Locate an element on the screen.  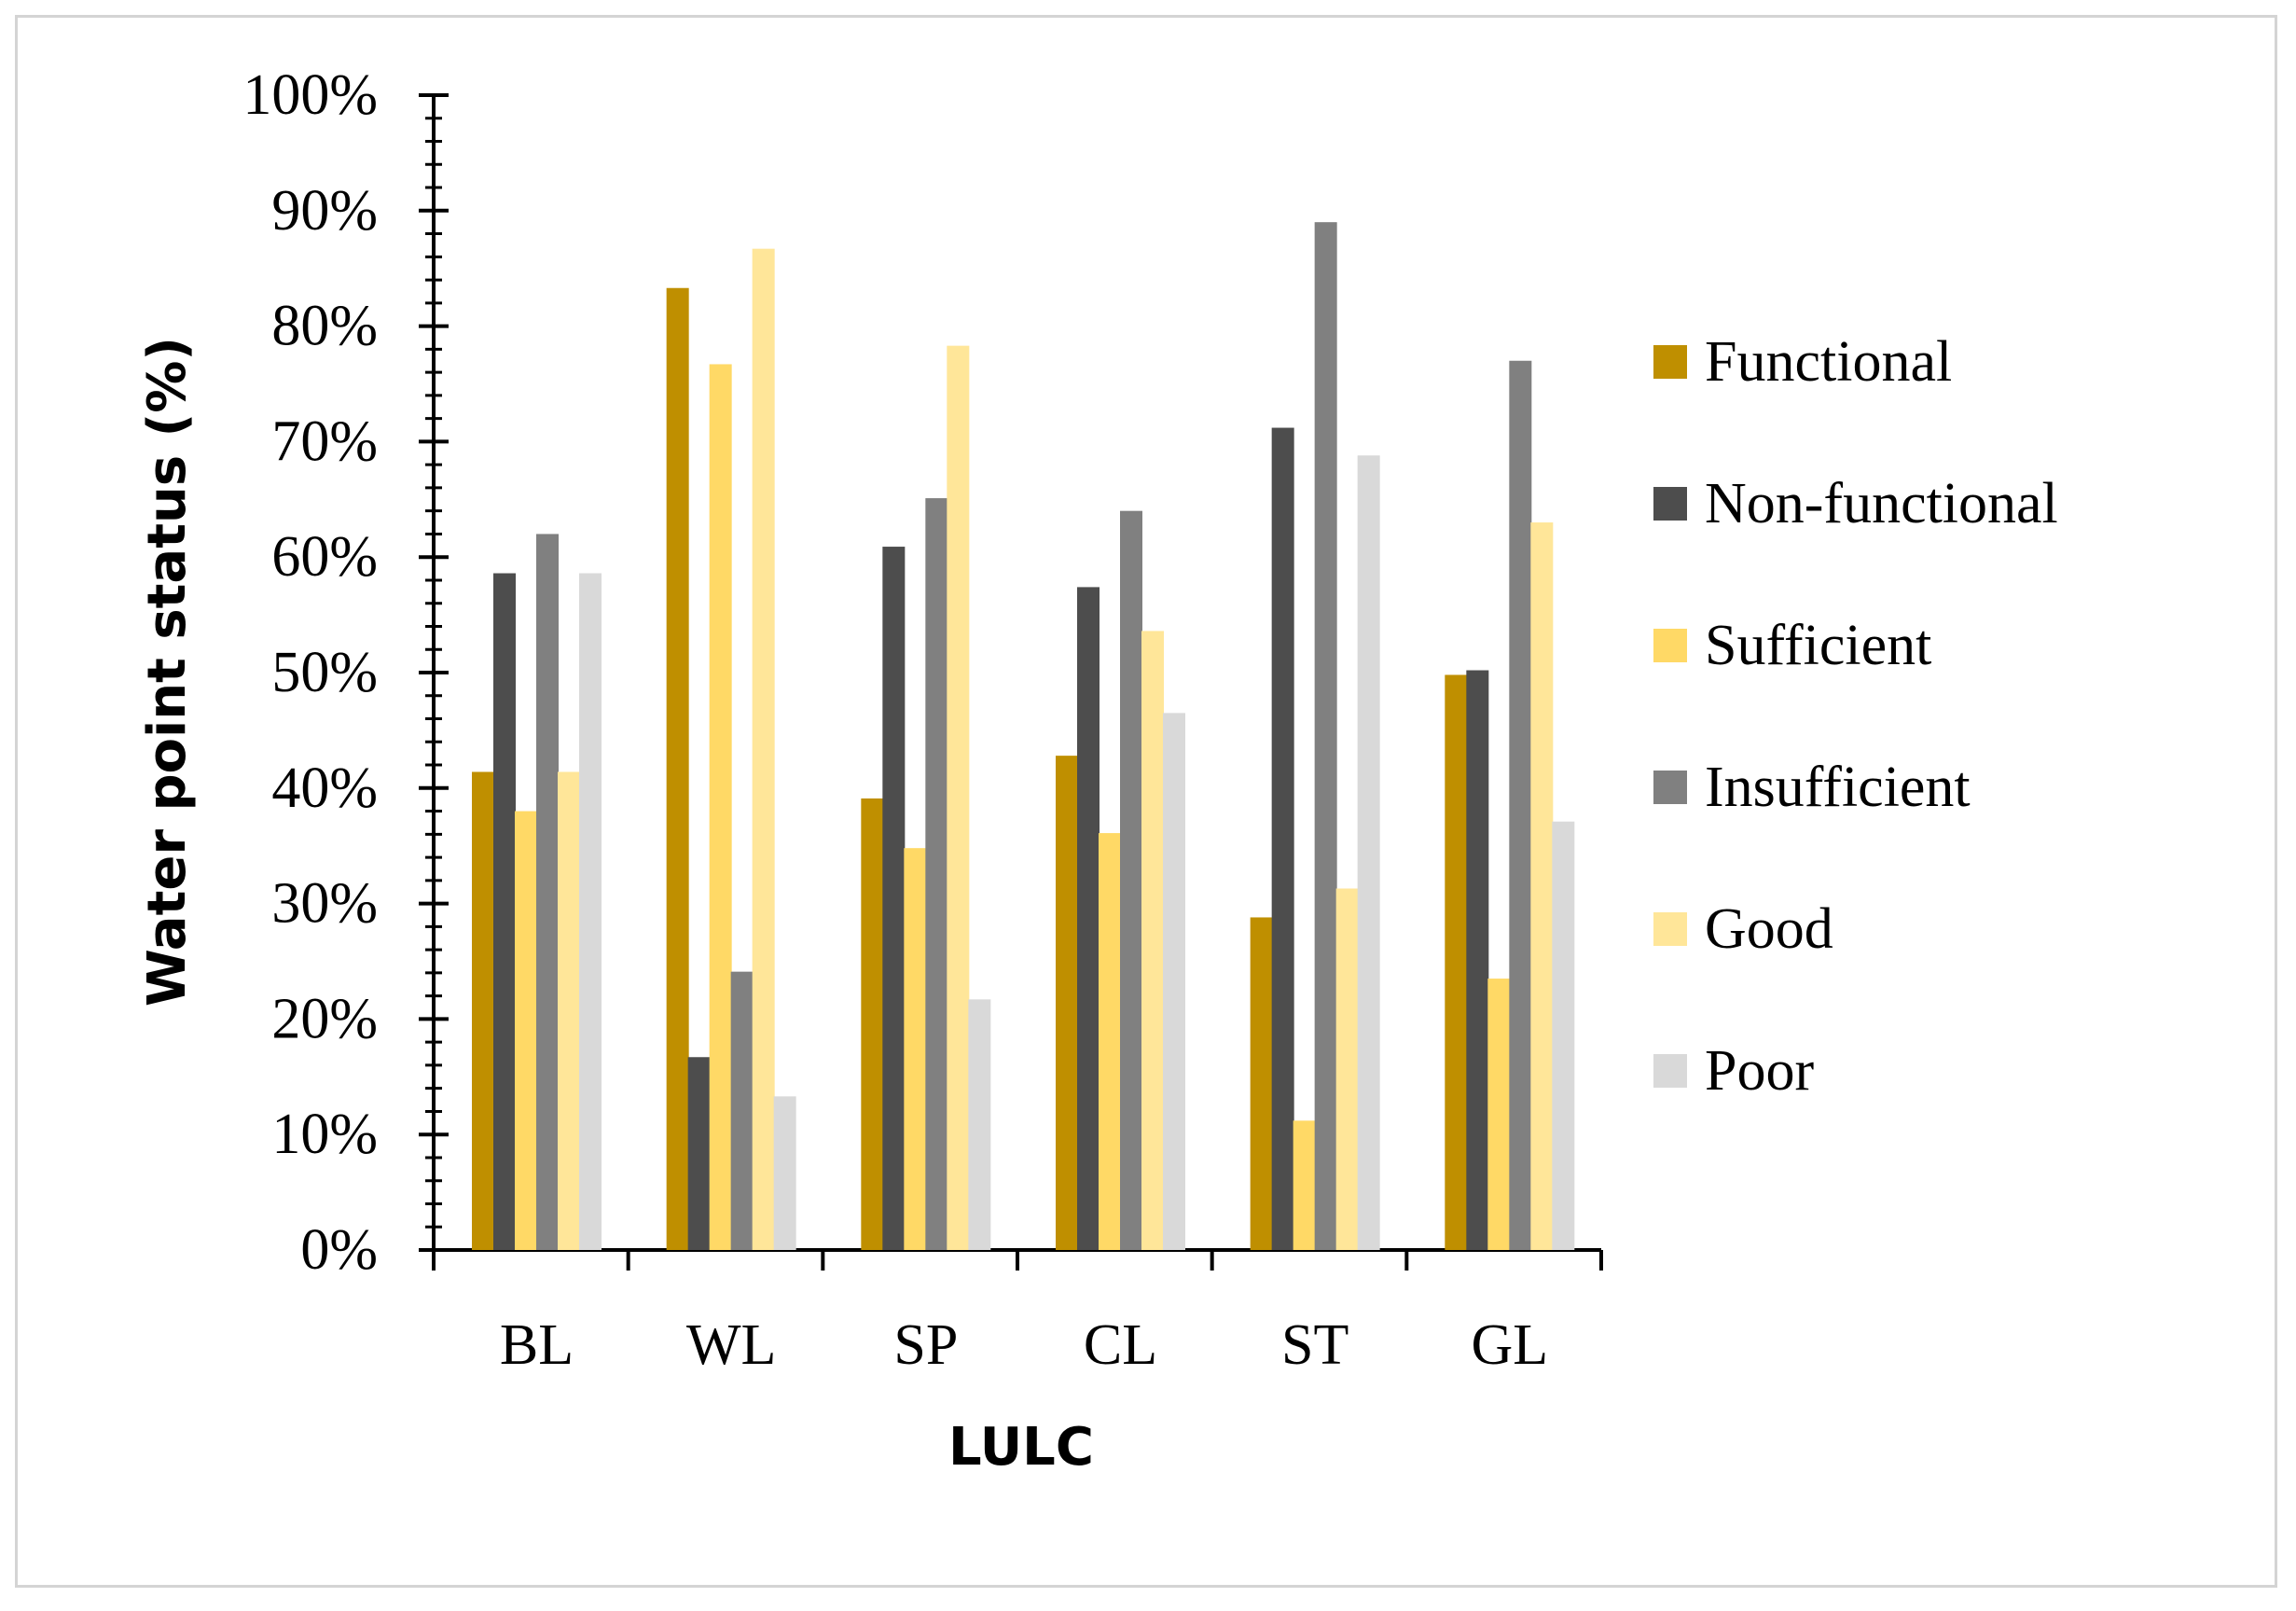
legend-label: Good is located at coordinates (1769, 929).